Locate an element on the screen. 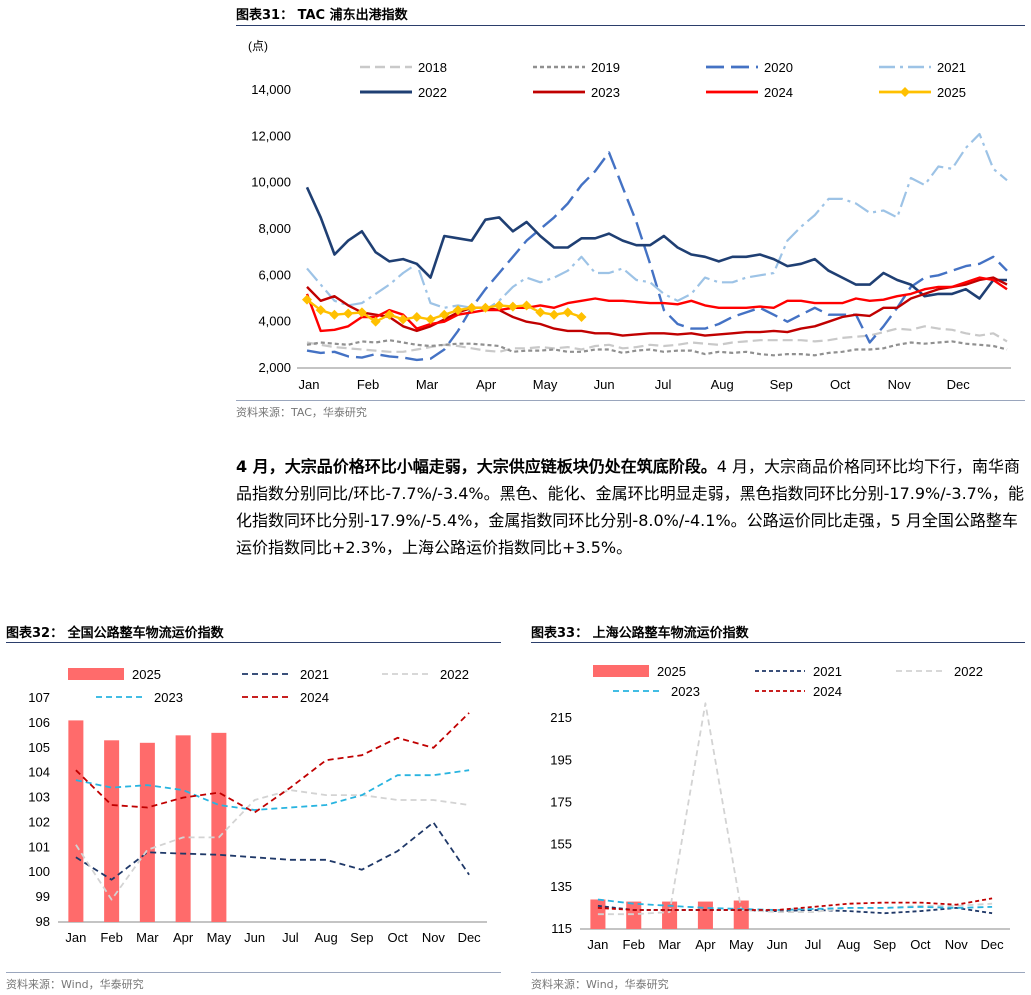 The width and height of the screenshot is (1031, 995). y-tick-label: 100 is located at coordinates (39, 871).